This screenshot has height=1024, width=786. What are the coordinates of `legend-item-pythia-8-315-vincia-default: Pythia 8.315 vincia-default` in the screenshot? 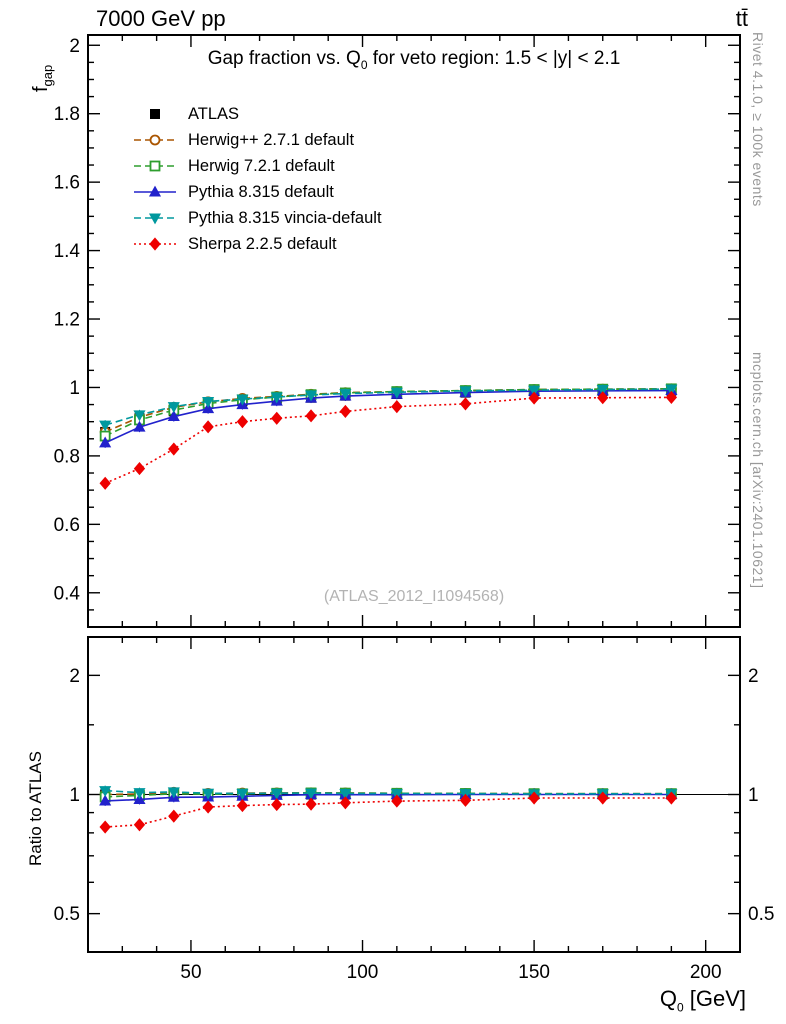 It's located at (257, 218).